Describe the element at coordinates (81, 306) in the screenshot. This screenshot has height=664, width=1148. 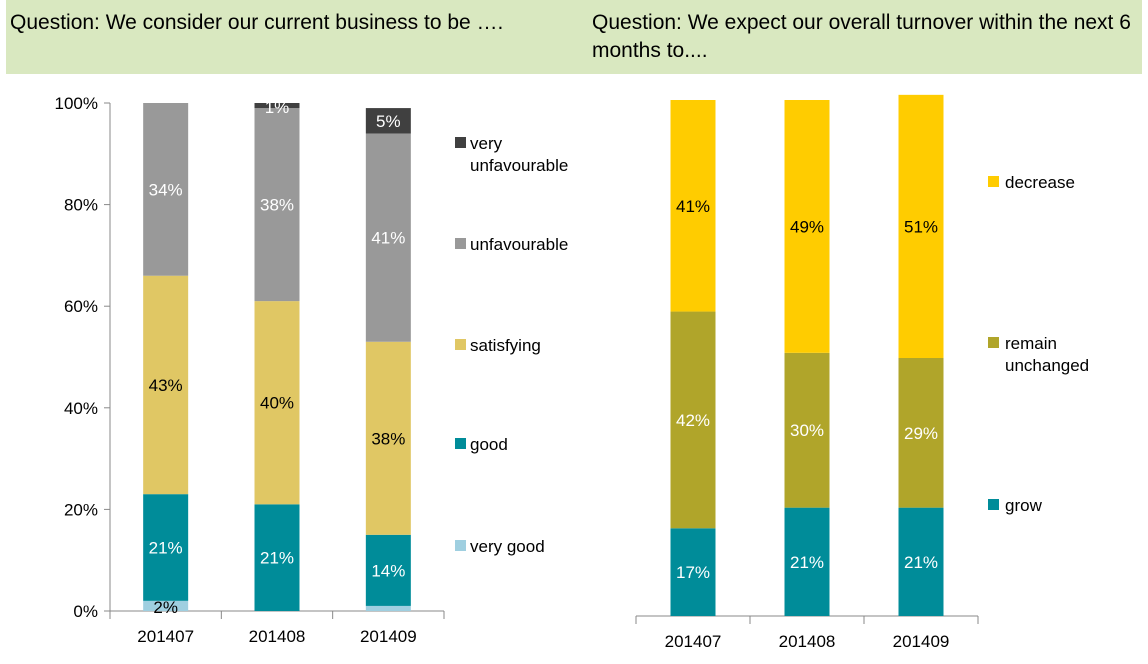
I see `y-tick-label: 60%` at that location.